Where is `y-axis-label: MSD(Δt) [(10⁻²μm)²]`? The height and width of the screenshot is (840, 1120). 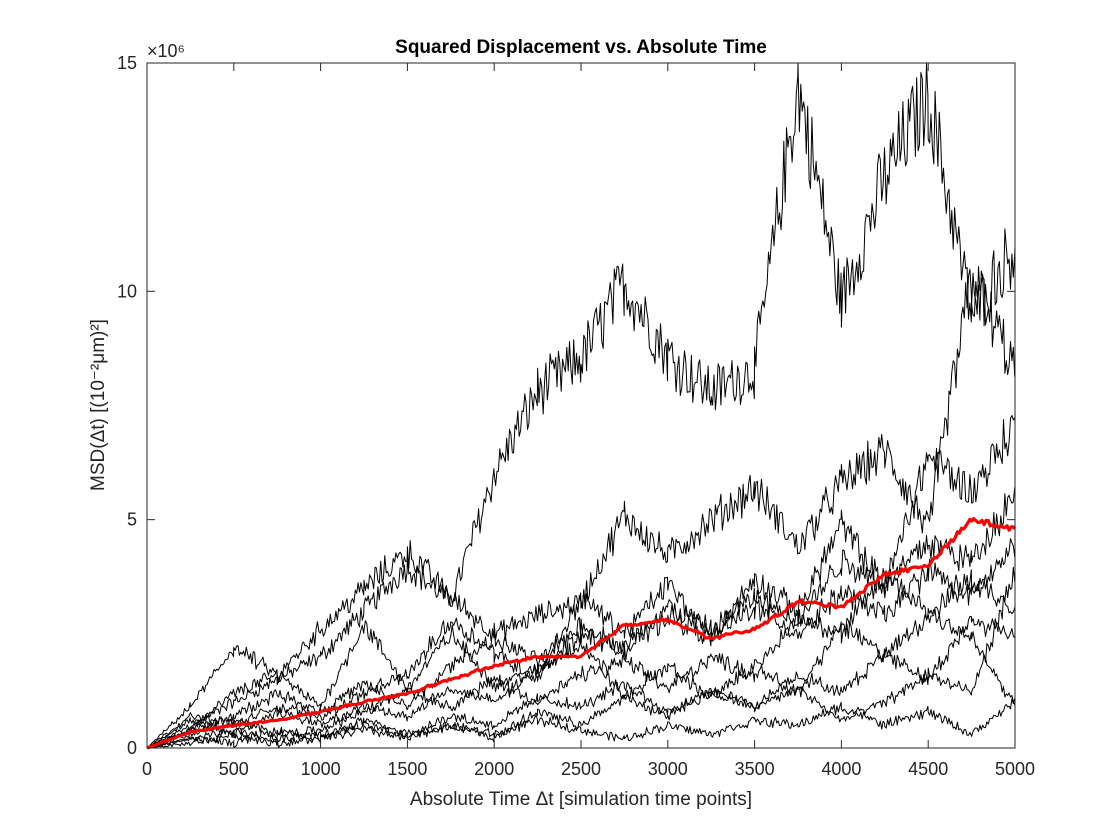 y-axis-label: MSD(Δt) [(10⁻²μm)²] is located at coordinates (98, 405).